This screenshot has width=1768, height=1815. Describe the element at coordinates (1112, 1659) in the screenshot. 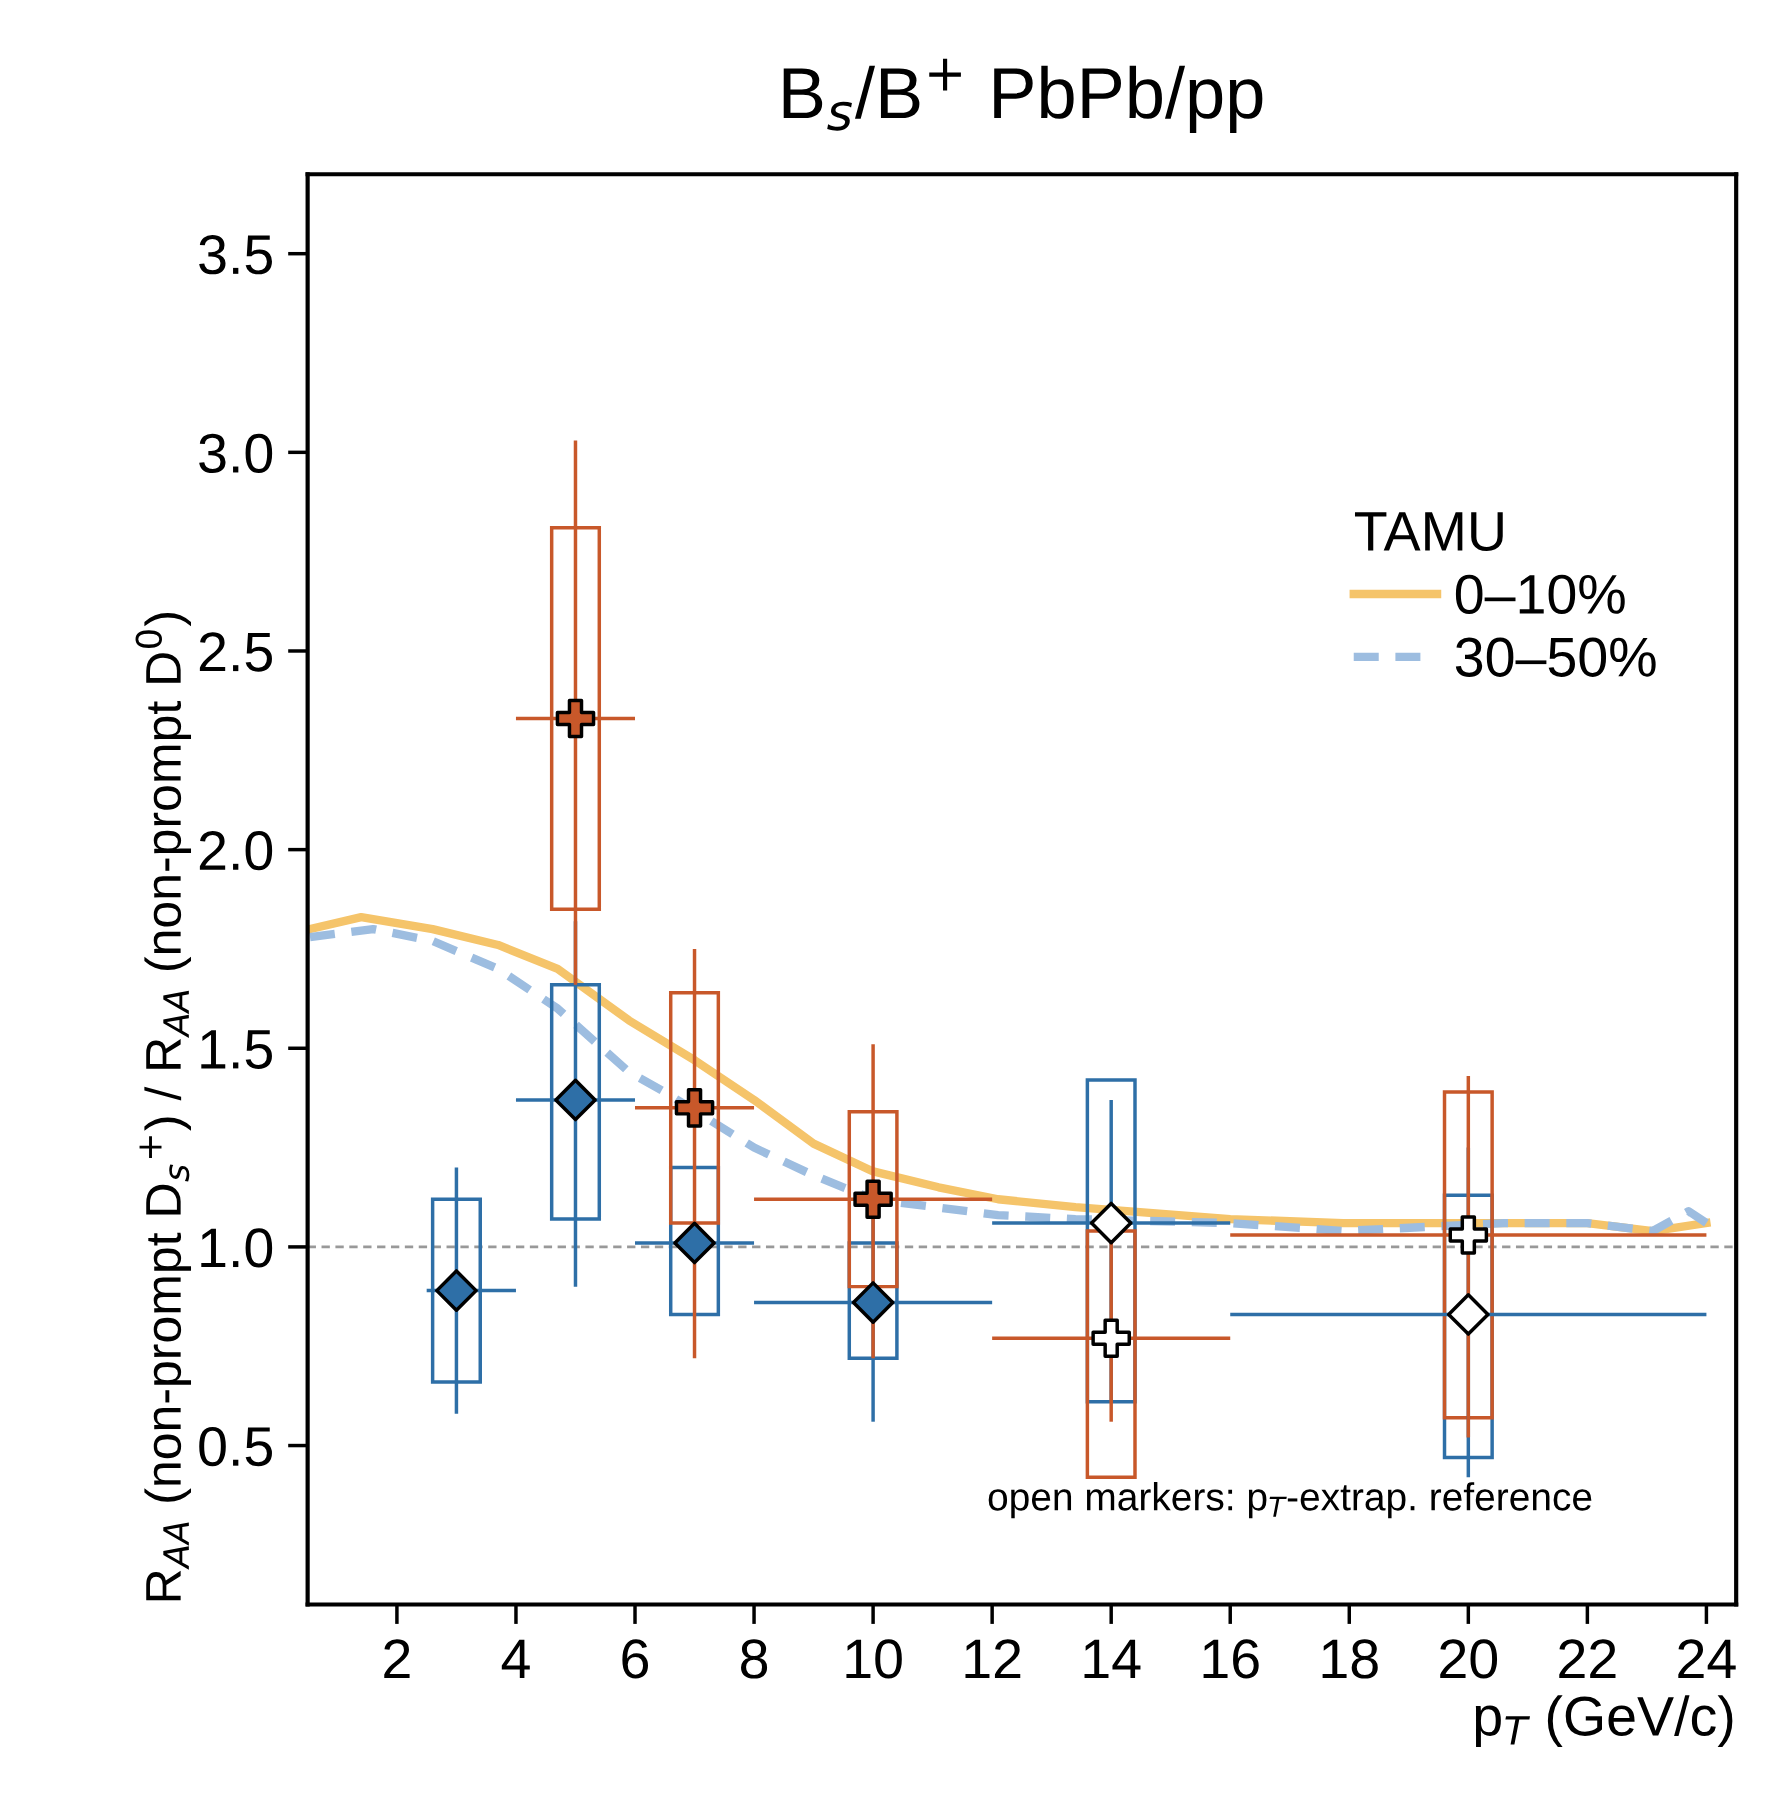

I see `x-tick-label: 14` at that location.